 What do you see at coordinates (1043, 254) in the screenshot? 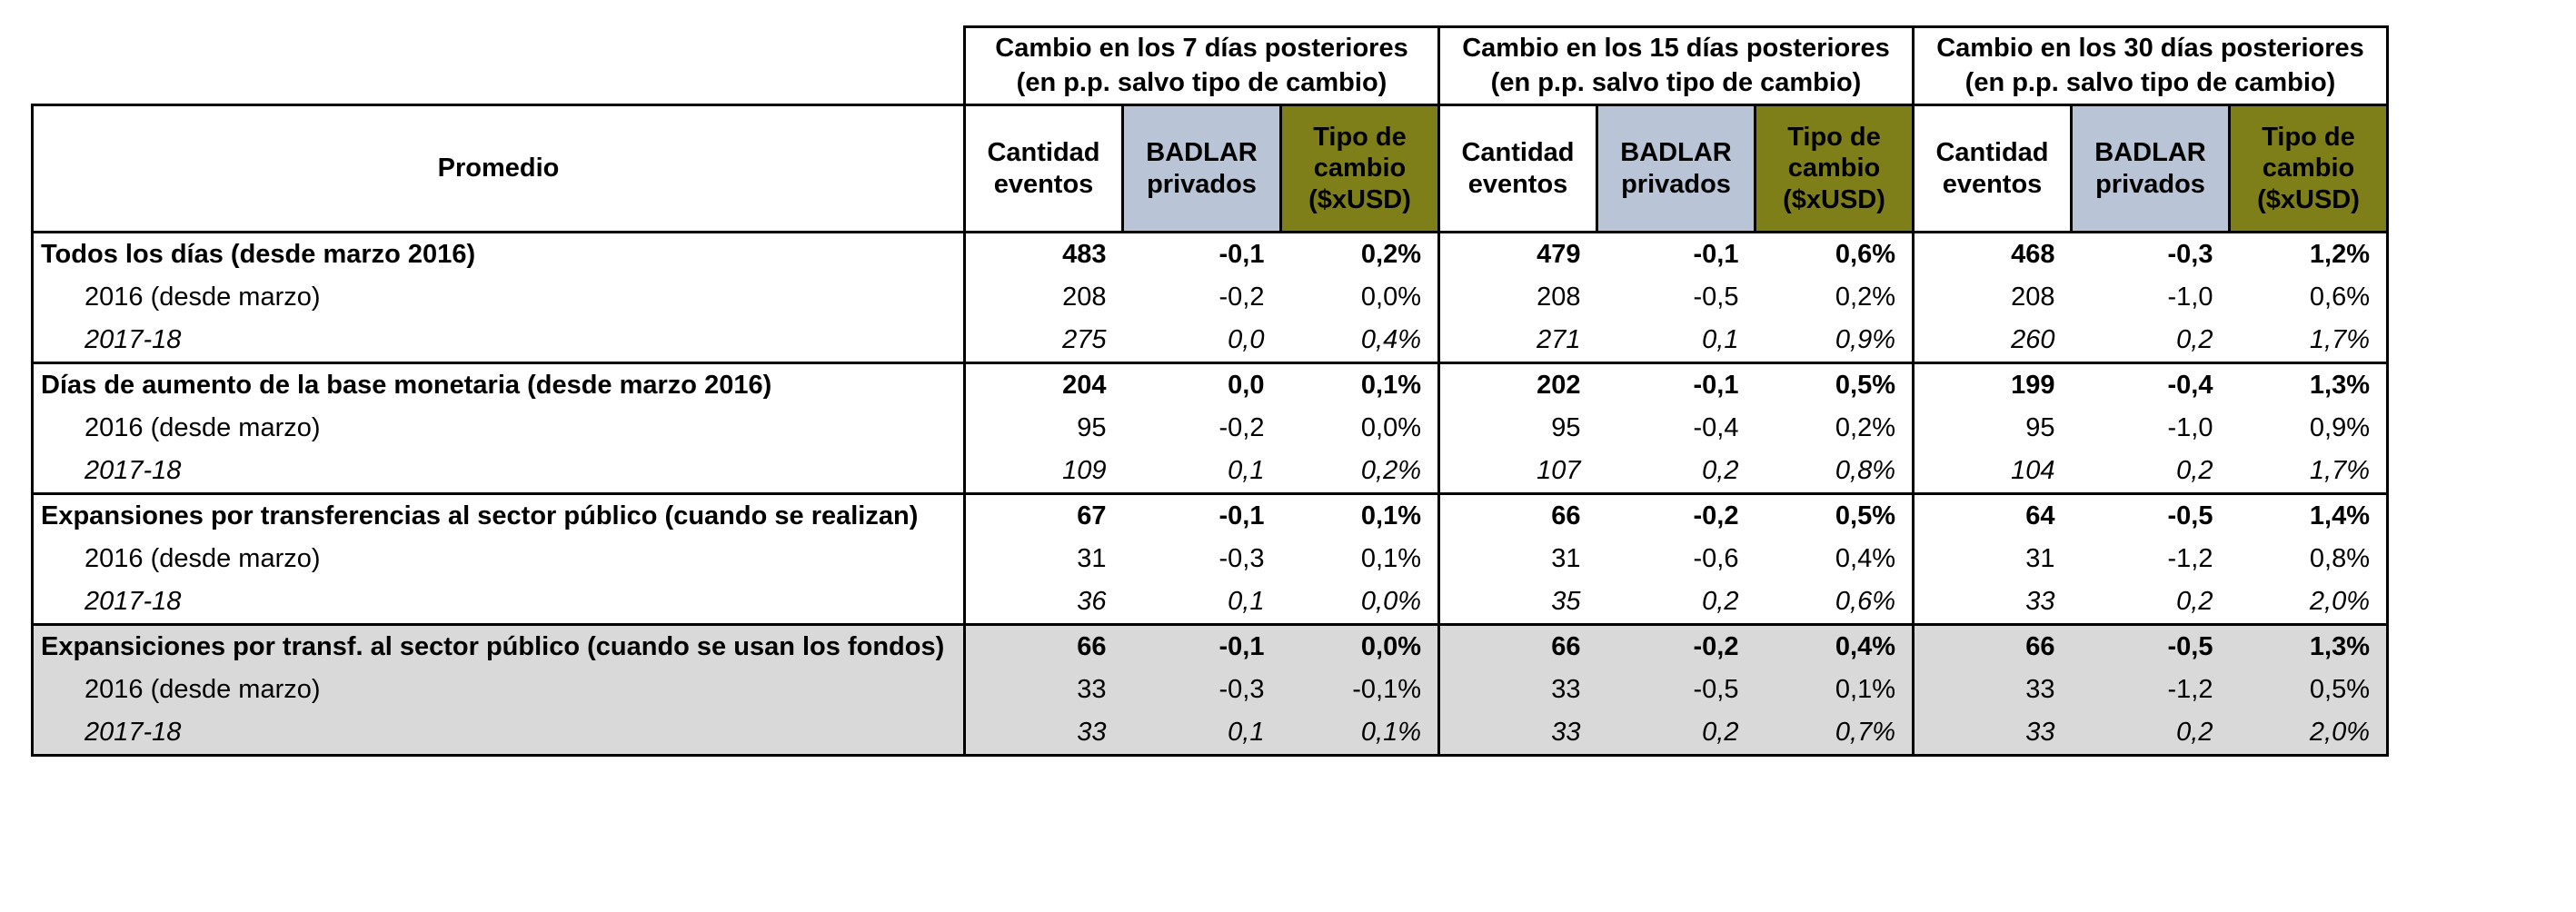
I see `table-cell: 483` at bounding box center [1043, 254].